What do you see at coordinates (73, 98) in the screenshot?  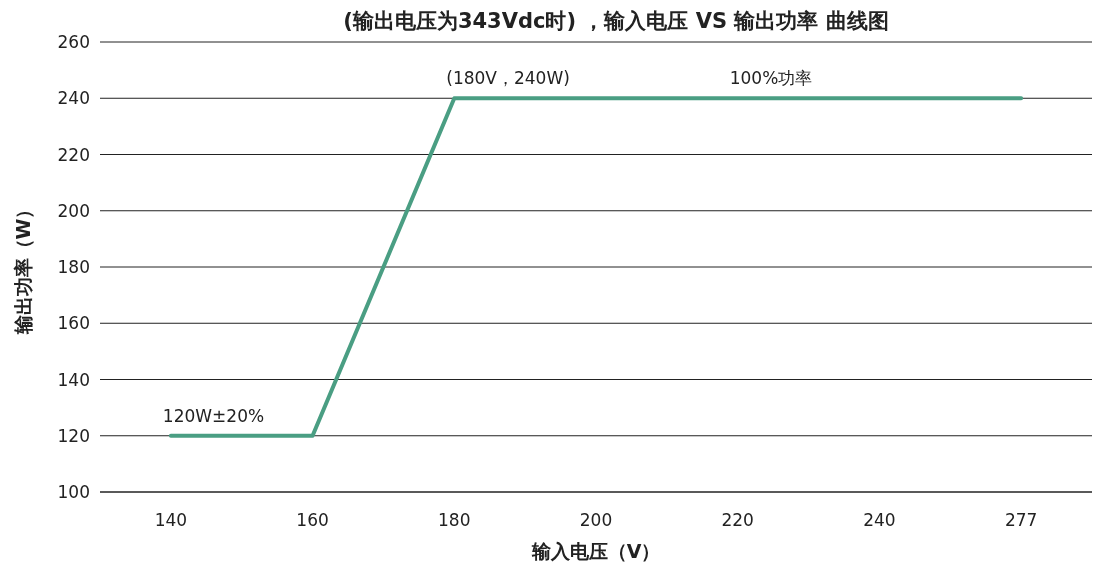 I see `y-tick-label: 240` at bounding box center [73, 98].